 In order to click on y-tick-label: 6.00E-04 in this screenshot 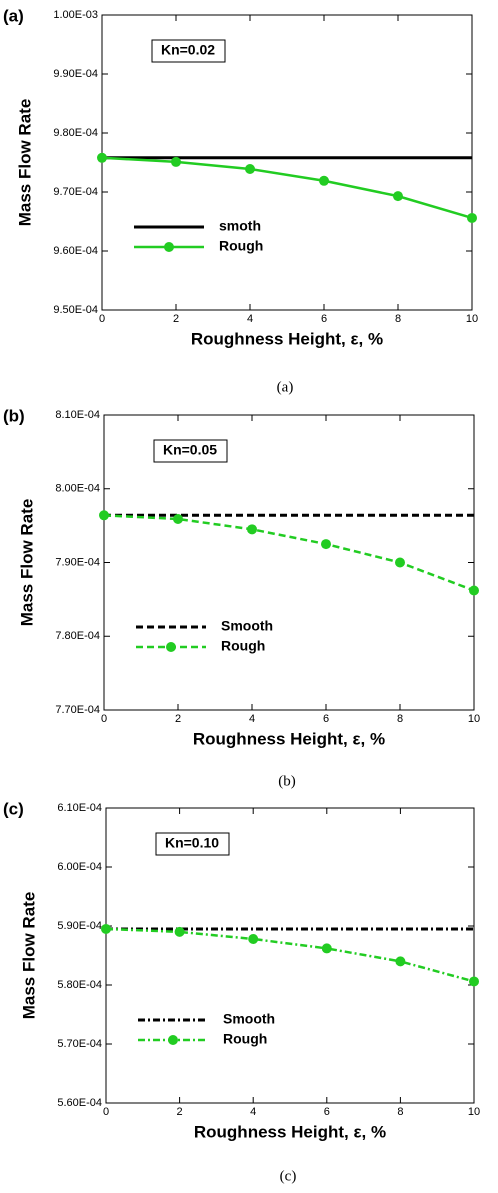, I will do `click(79, 867)`.